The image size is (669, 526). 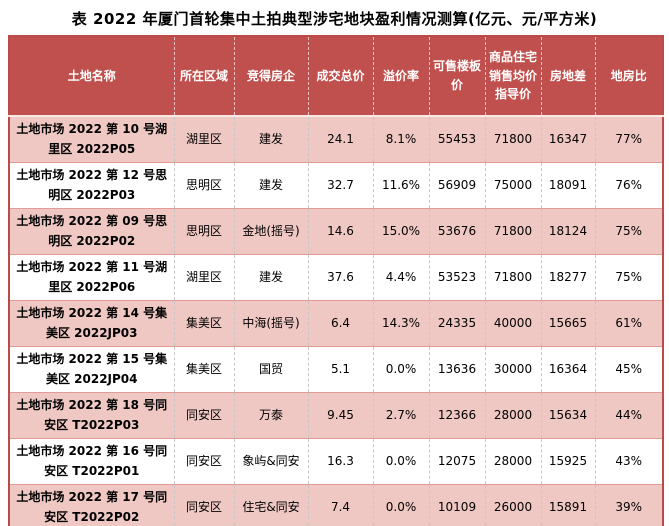 What do you see at coordinates (400, 415) in the screenshot?
I see `cell-premium_rate: 2.7%` at bounding box center [400, 415].